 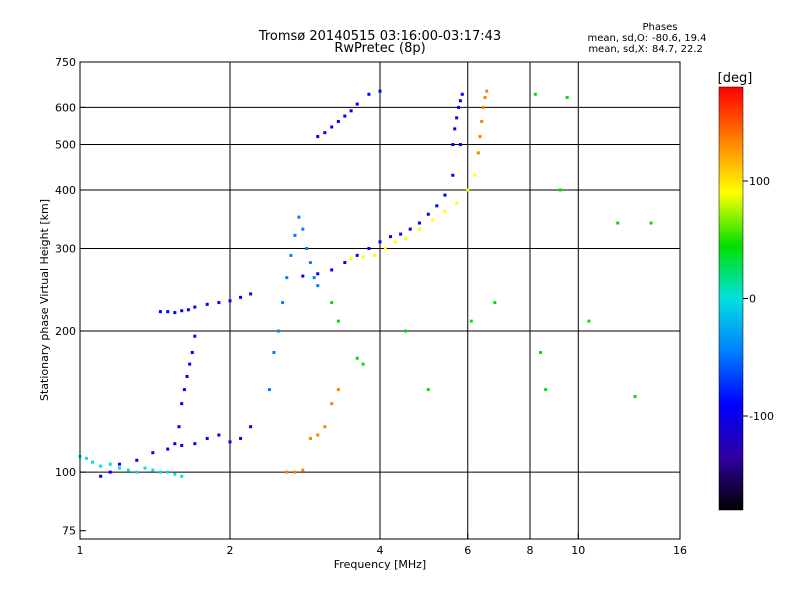 I want to click on legend-x-values: 84.7, 22.2, so click(x=677, y=49).